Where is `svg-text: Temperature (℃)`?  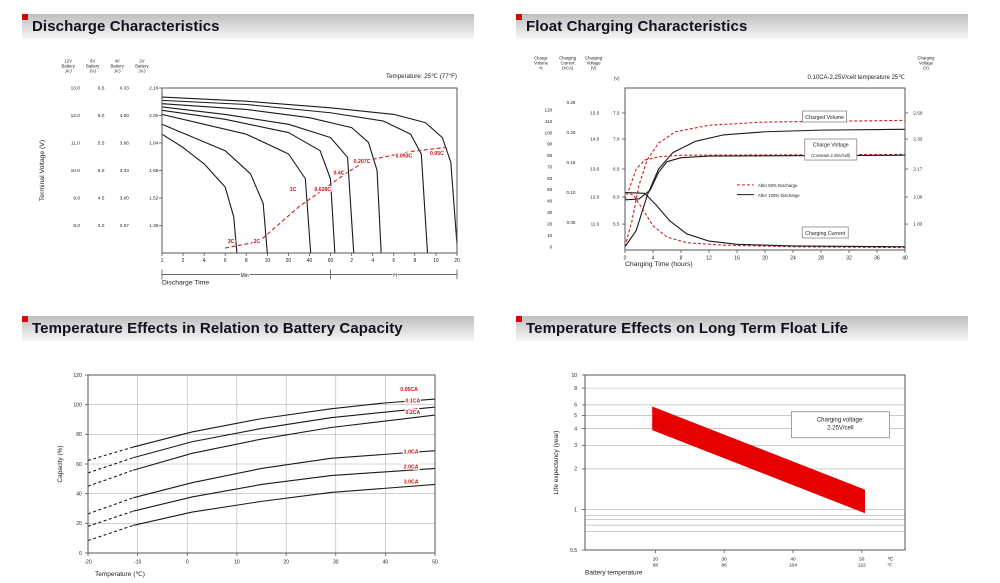
svg-text: Temperature (℃) is located at coordinates (120, 574).